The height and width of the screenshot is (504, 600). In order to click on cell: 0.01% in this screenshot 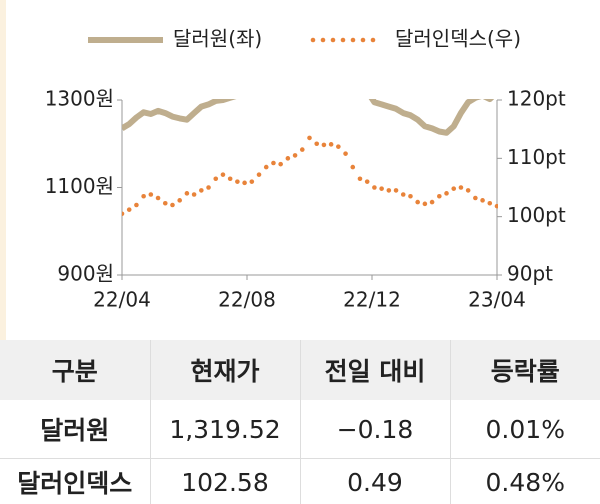, I will do `click(524, 429)`.